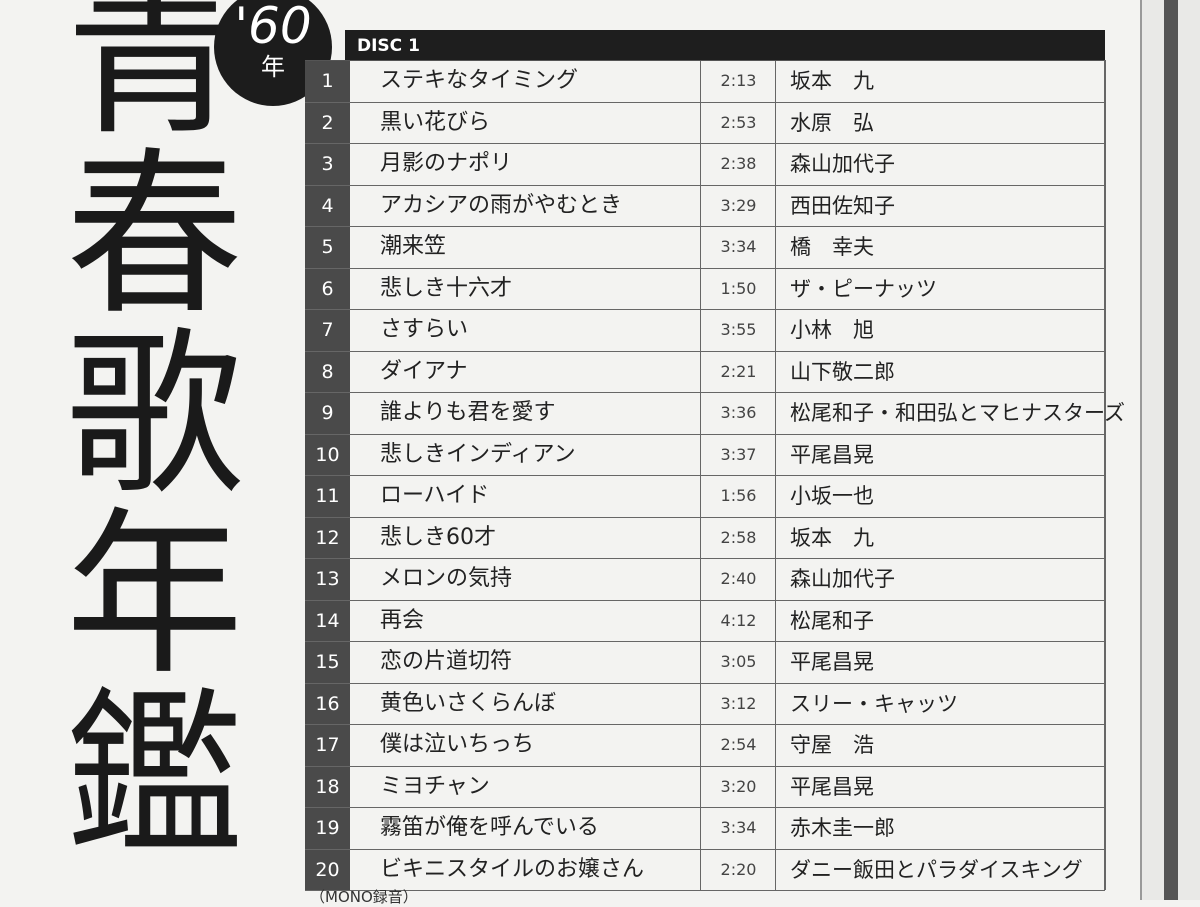 The height and width of the screenshot is (907, 1200). I want to click on track-time: 2:54, so click(738, 745).